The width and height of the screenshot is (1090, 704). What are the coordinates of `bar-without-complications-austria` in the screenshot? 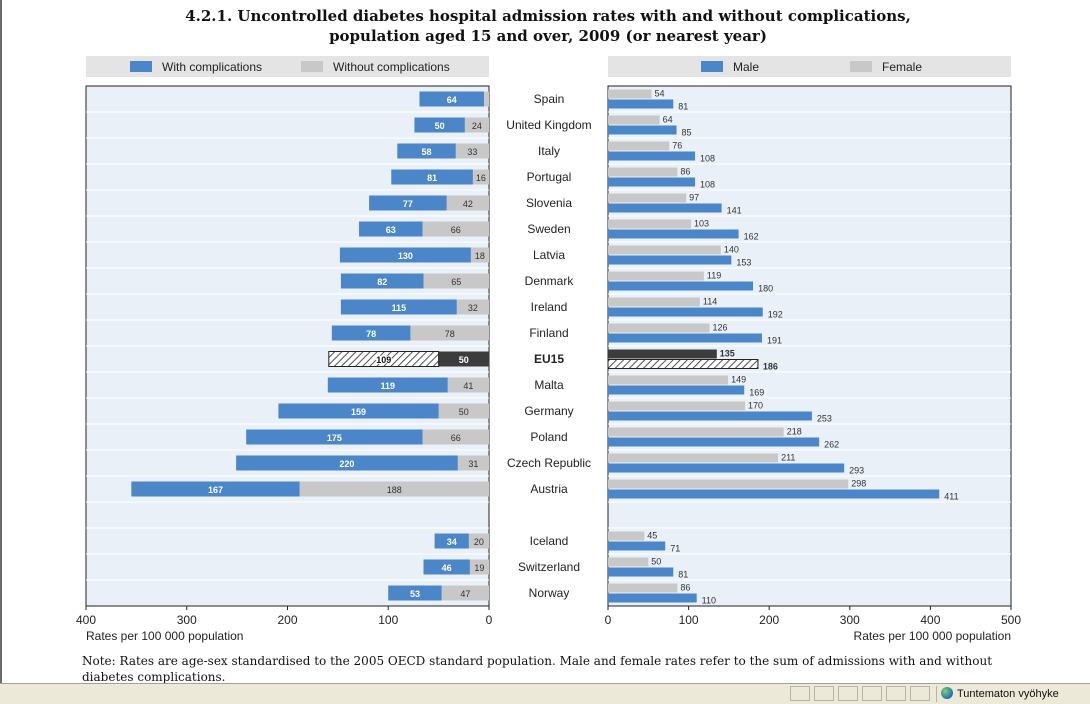 It's located at (394, 489).